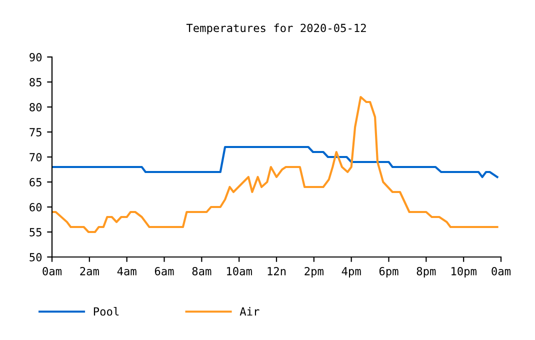 This screenshot has width=535, height=340. I want to click on y-tick-label: 65, so click(36, 182).